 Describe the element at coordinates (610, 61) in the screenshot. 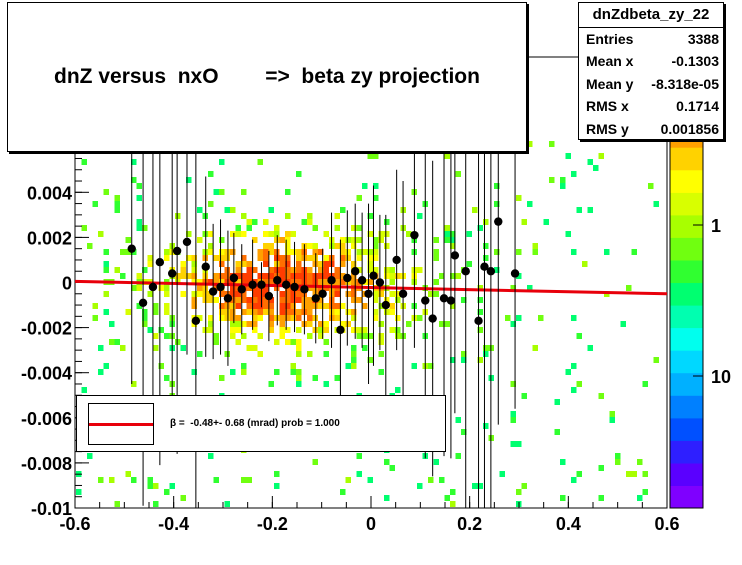

I see `stats-key: Mean x` at that location.